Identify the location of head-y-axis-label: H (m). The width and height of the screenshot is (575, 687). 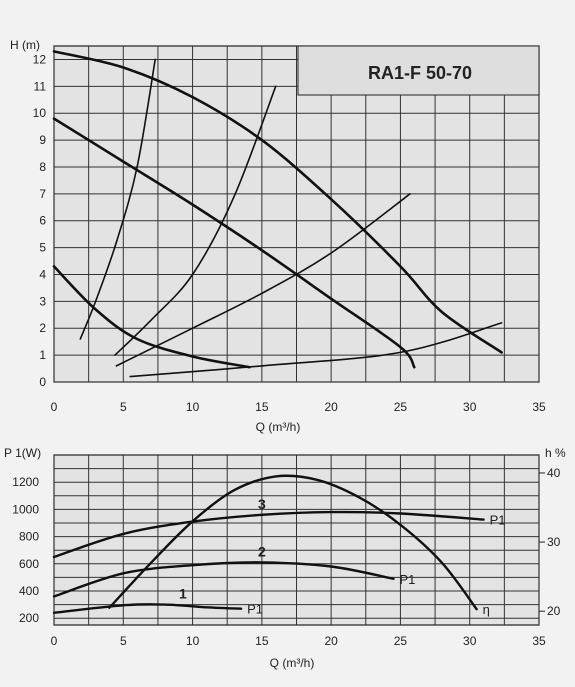
(25, 45).